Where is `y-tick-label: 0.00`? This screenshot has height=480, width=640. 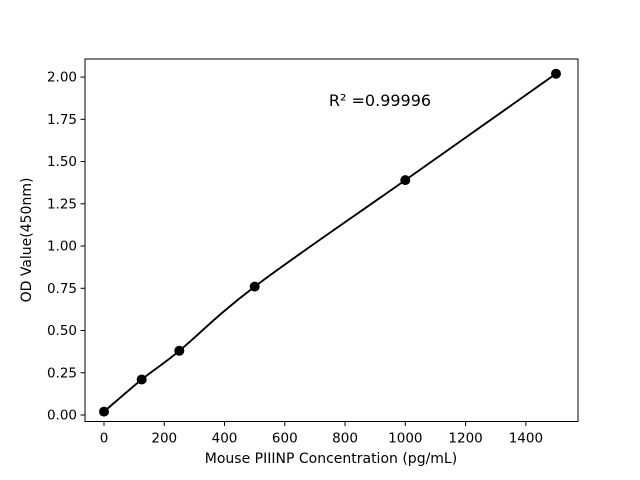 y-tick-label: 0.00 is located at coordinates (62, 415).